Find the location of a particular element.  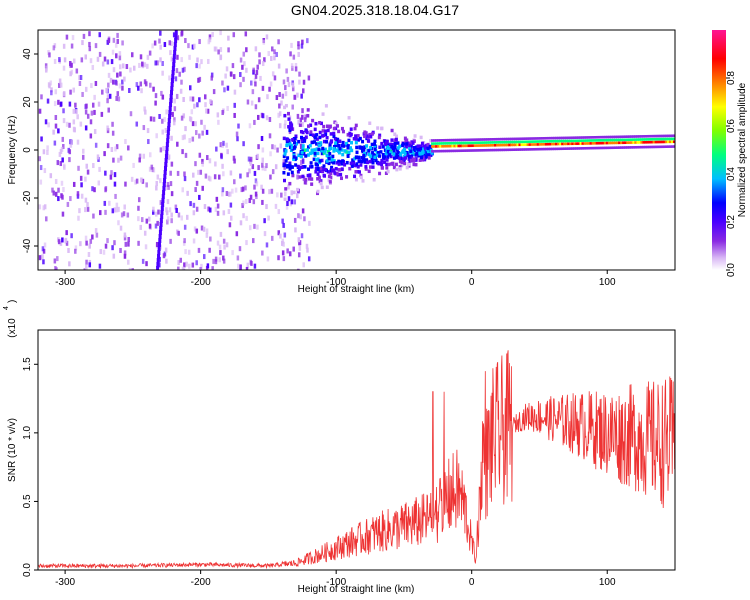

y-tick-label: 0 is located at coordinates (27, 150).